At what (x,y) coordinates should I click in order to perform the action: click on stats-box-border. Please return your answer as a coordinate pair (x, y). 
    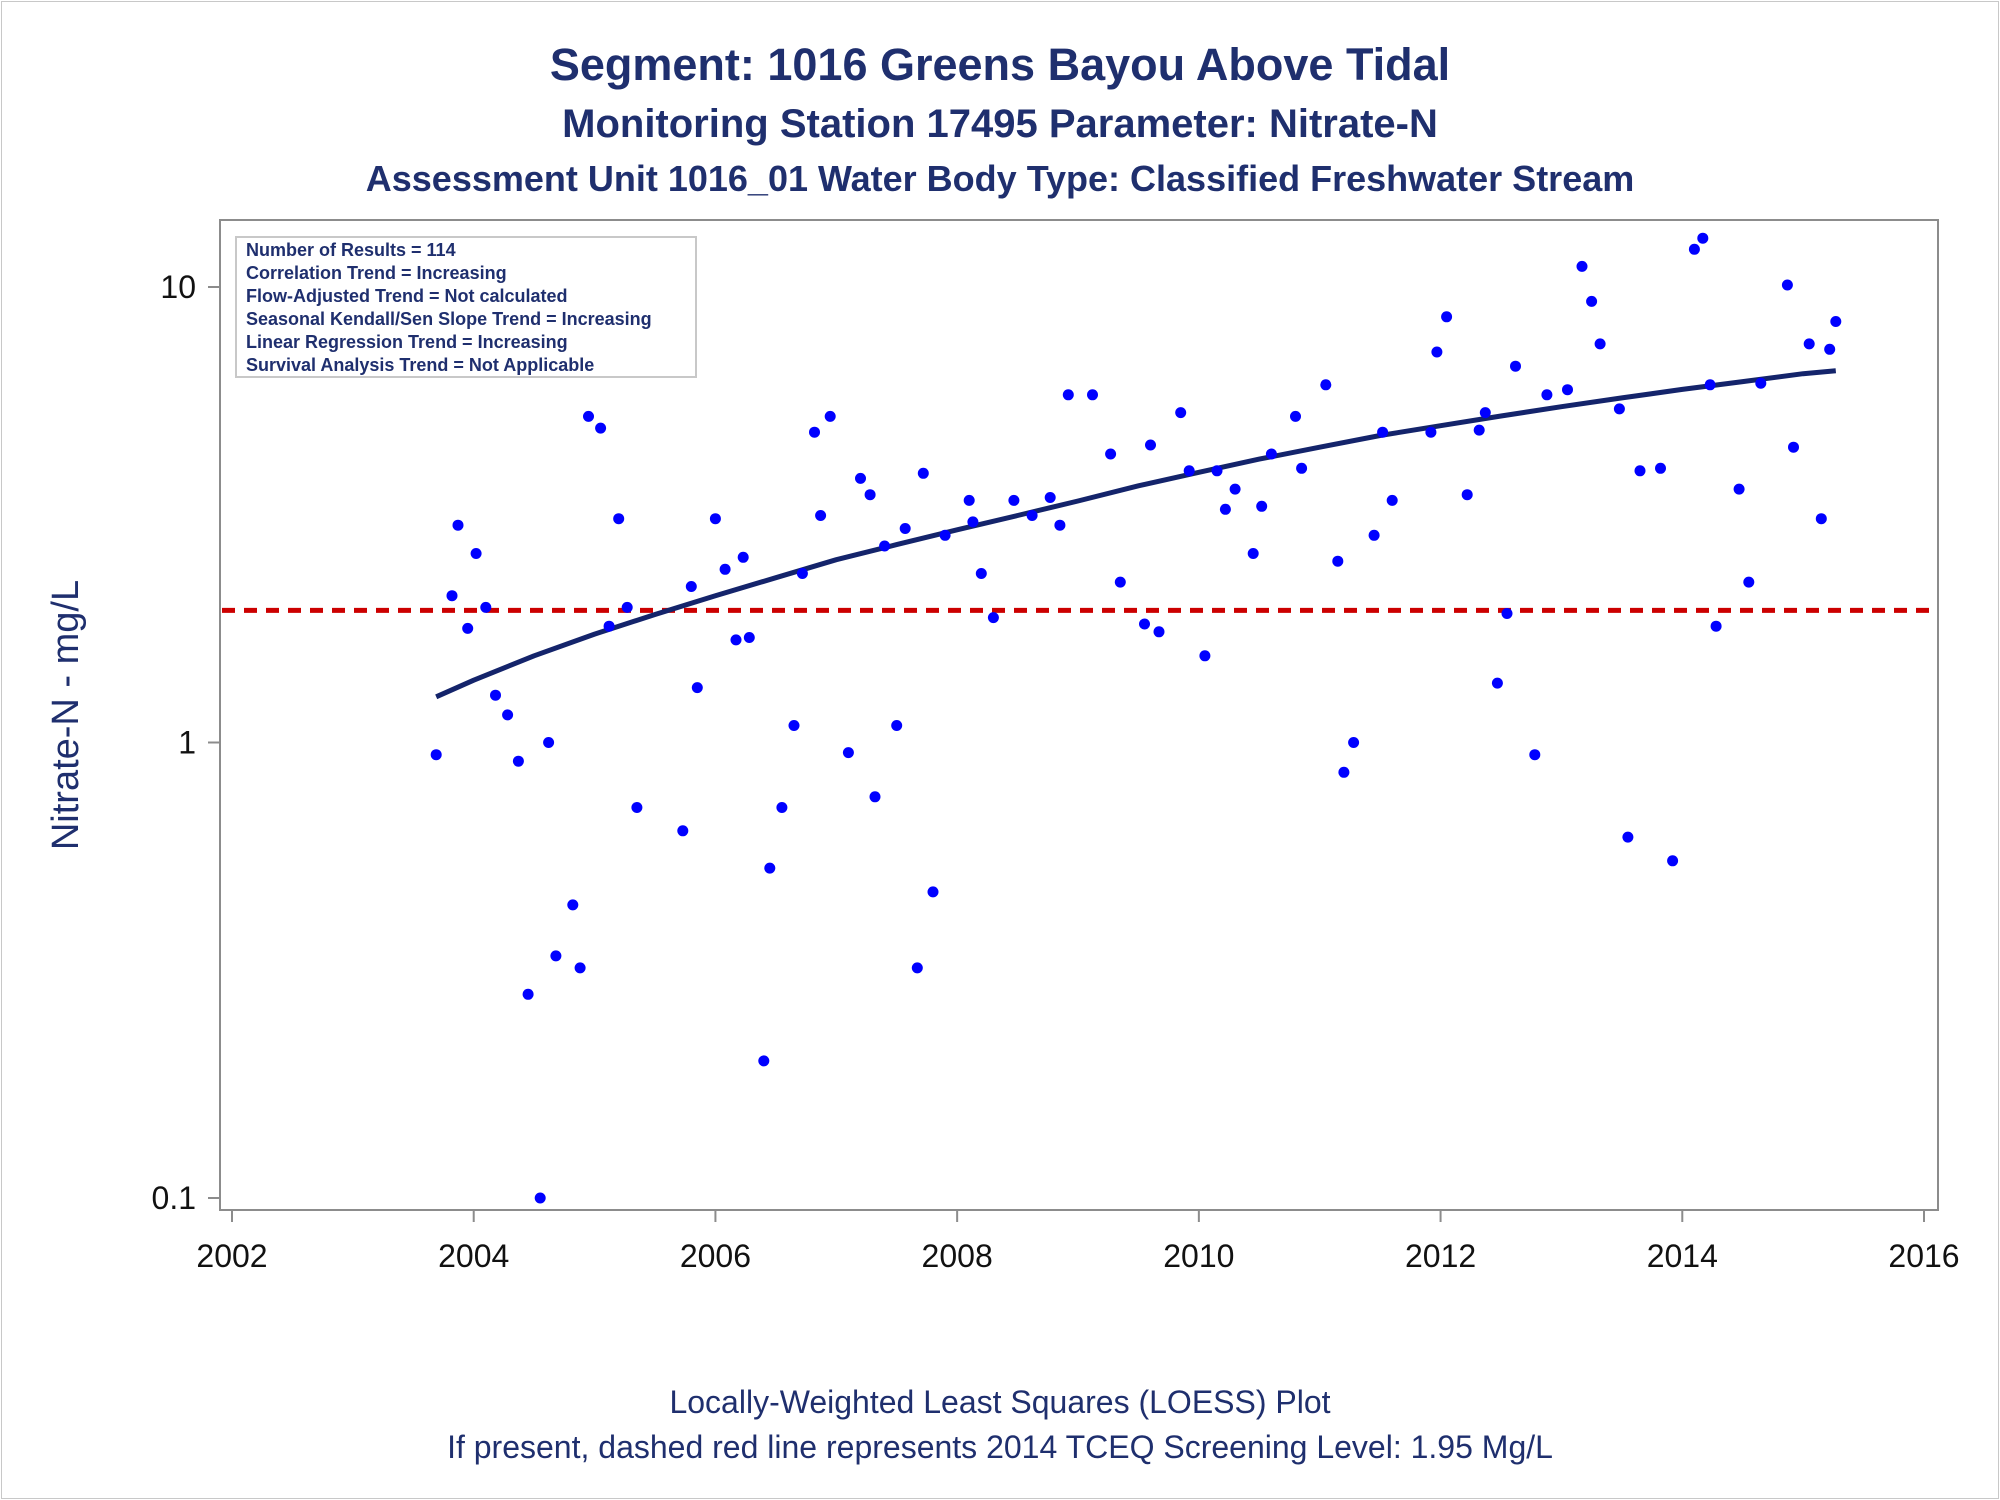
    Looking at the image, I should click on (466, 307).